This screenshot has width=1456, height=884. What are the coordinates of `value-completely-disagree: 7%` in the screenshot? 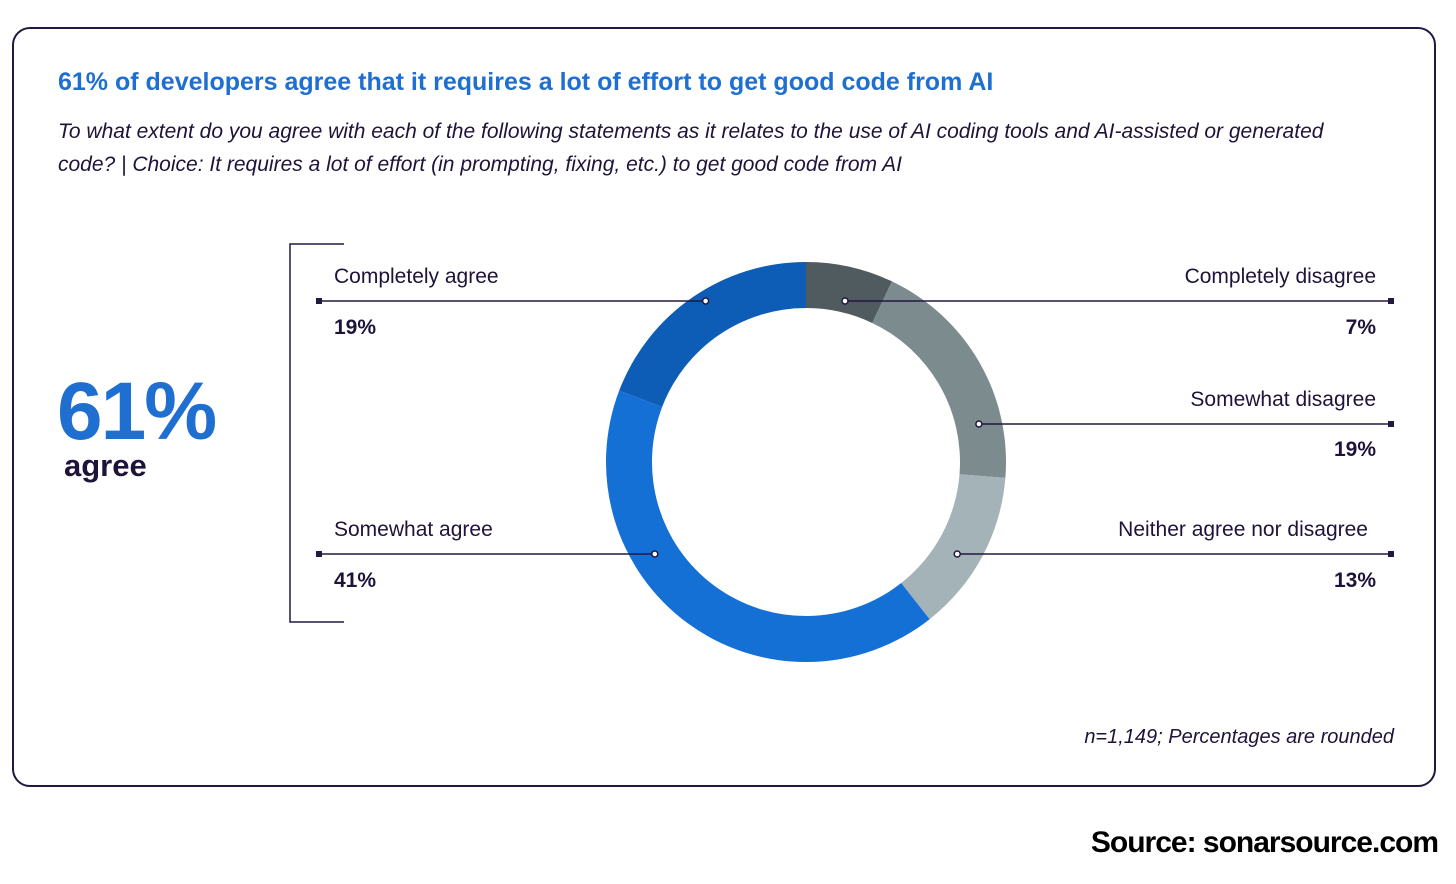 It's located at (1360, 327).